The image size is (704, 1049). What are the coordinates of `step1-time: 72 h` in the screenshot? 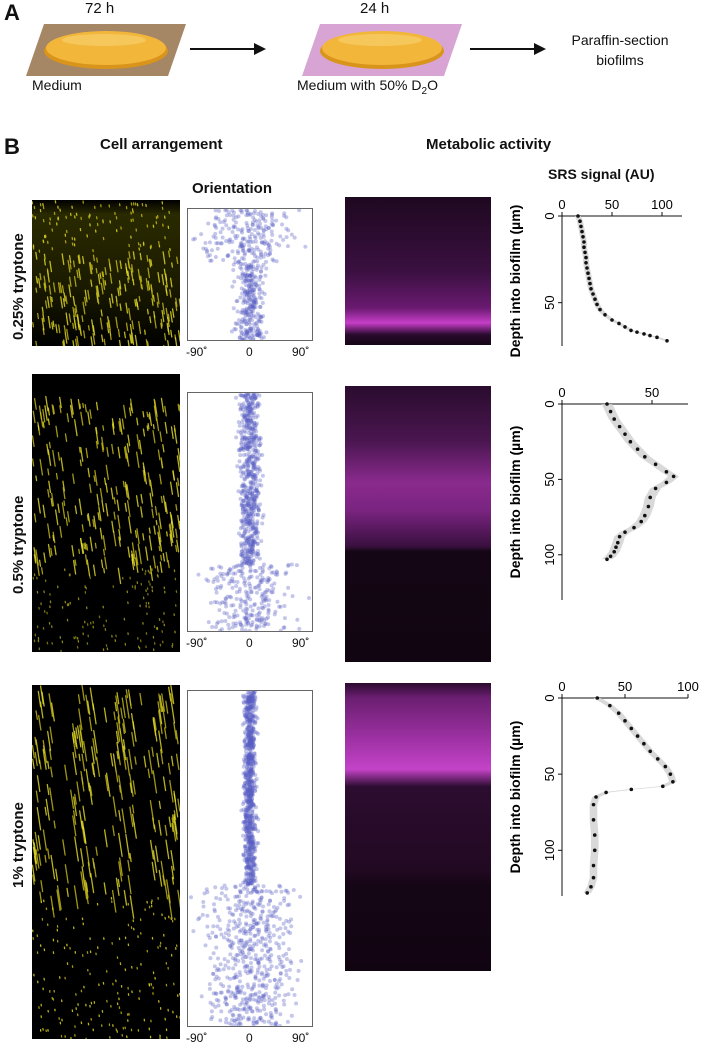 It's located at (100, 8).